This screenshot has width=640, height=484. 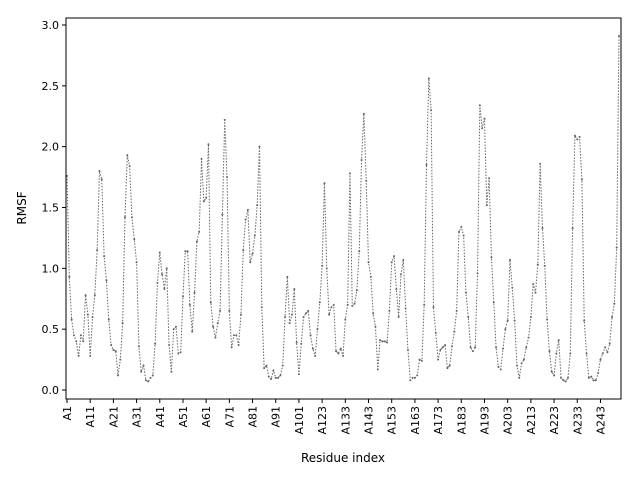 What do you see at coordinates (51, 86) in the screenshot?
I see `y-tick-label: 2.5` at bounding box center [51, 86].